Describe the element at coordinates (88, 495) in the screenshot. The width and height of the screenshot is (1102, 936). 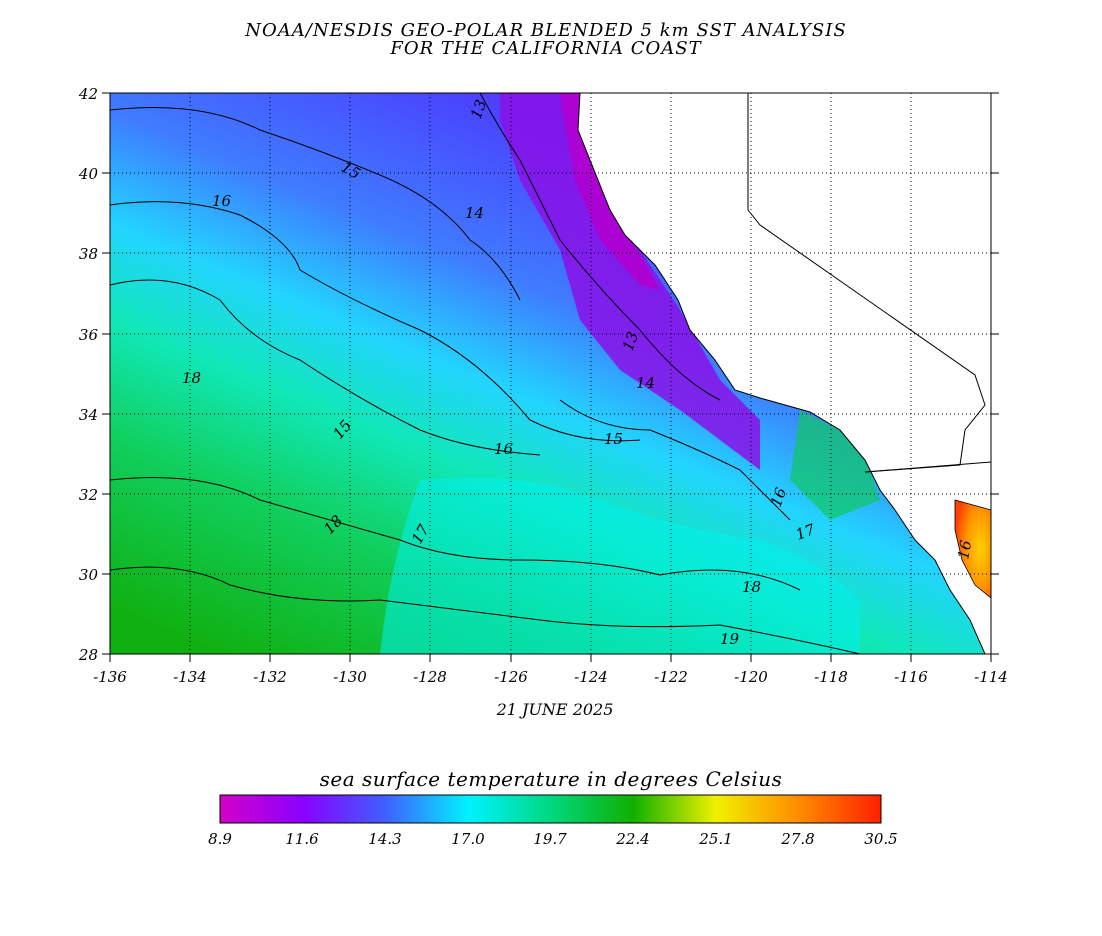
I see `lat-tick-label: 32` at that location.